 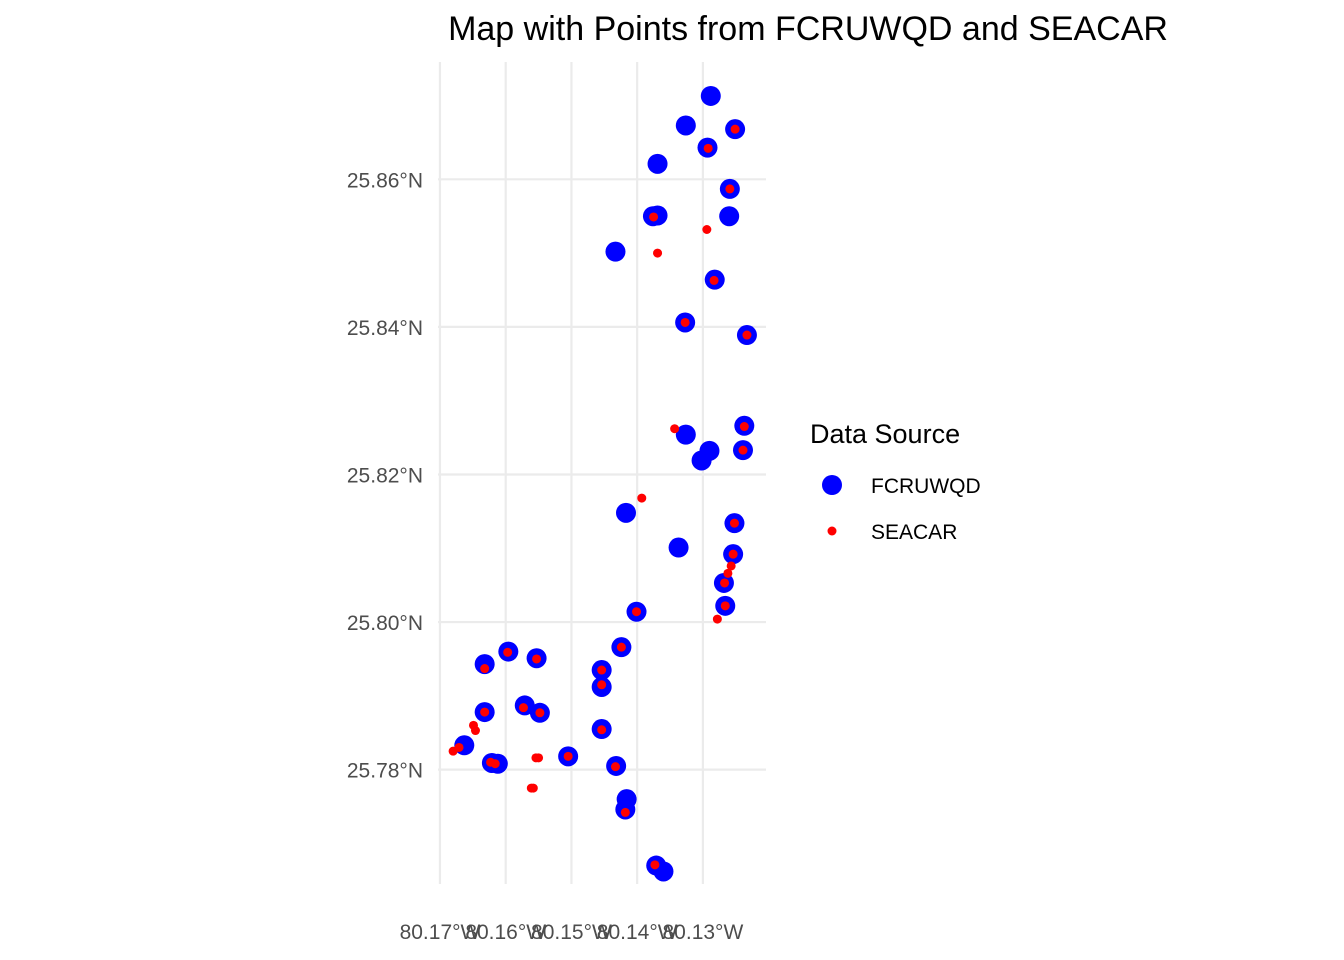 What do you see at coordinates (505, 932) in the screenshot?
I see `x-tick-label: 80.16°W` at bounding box center [505, 932].